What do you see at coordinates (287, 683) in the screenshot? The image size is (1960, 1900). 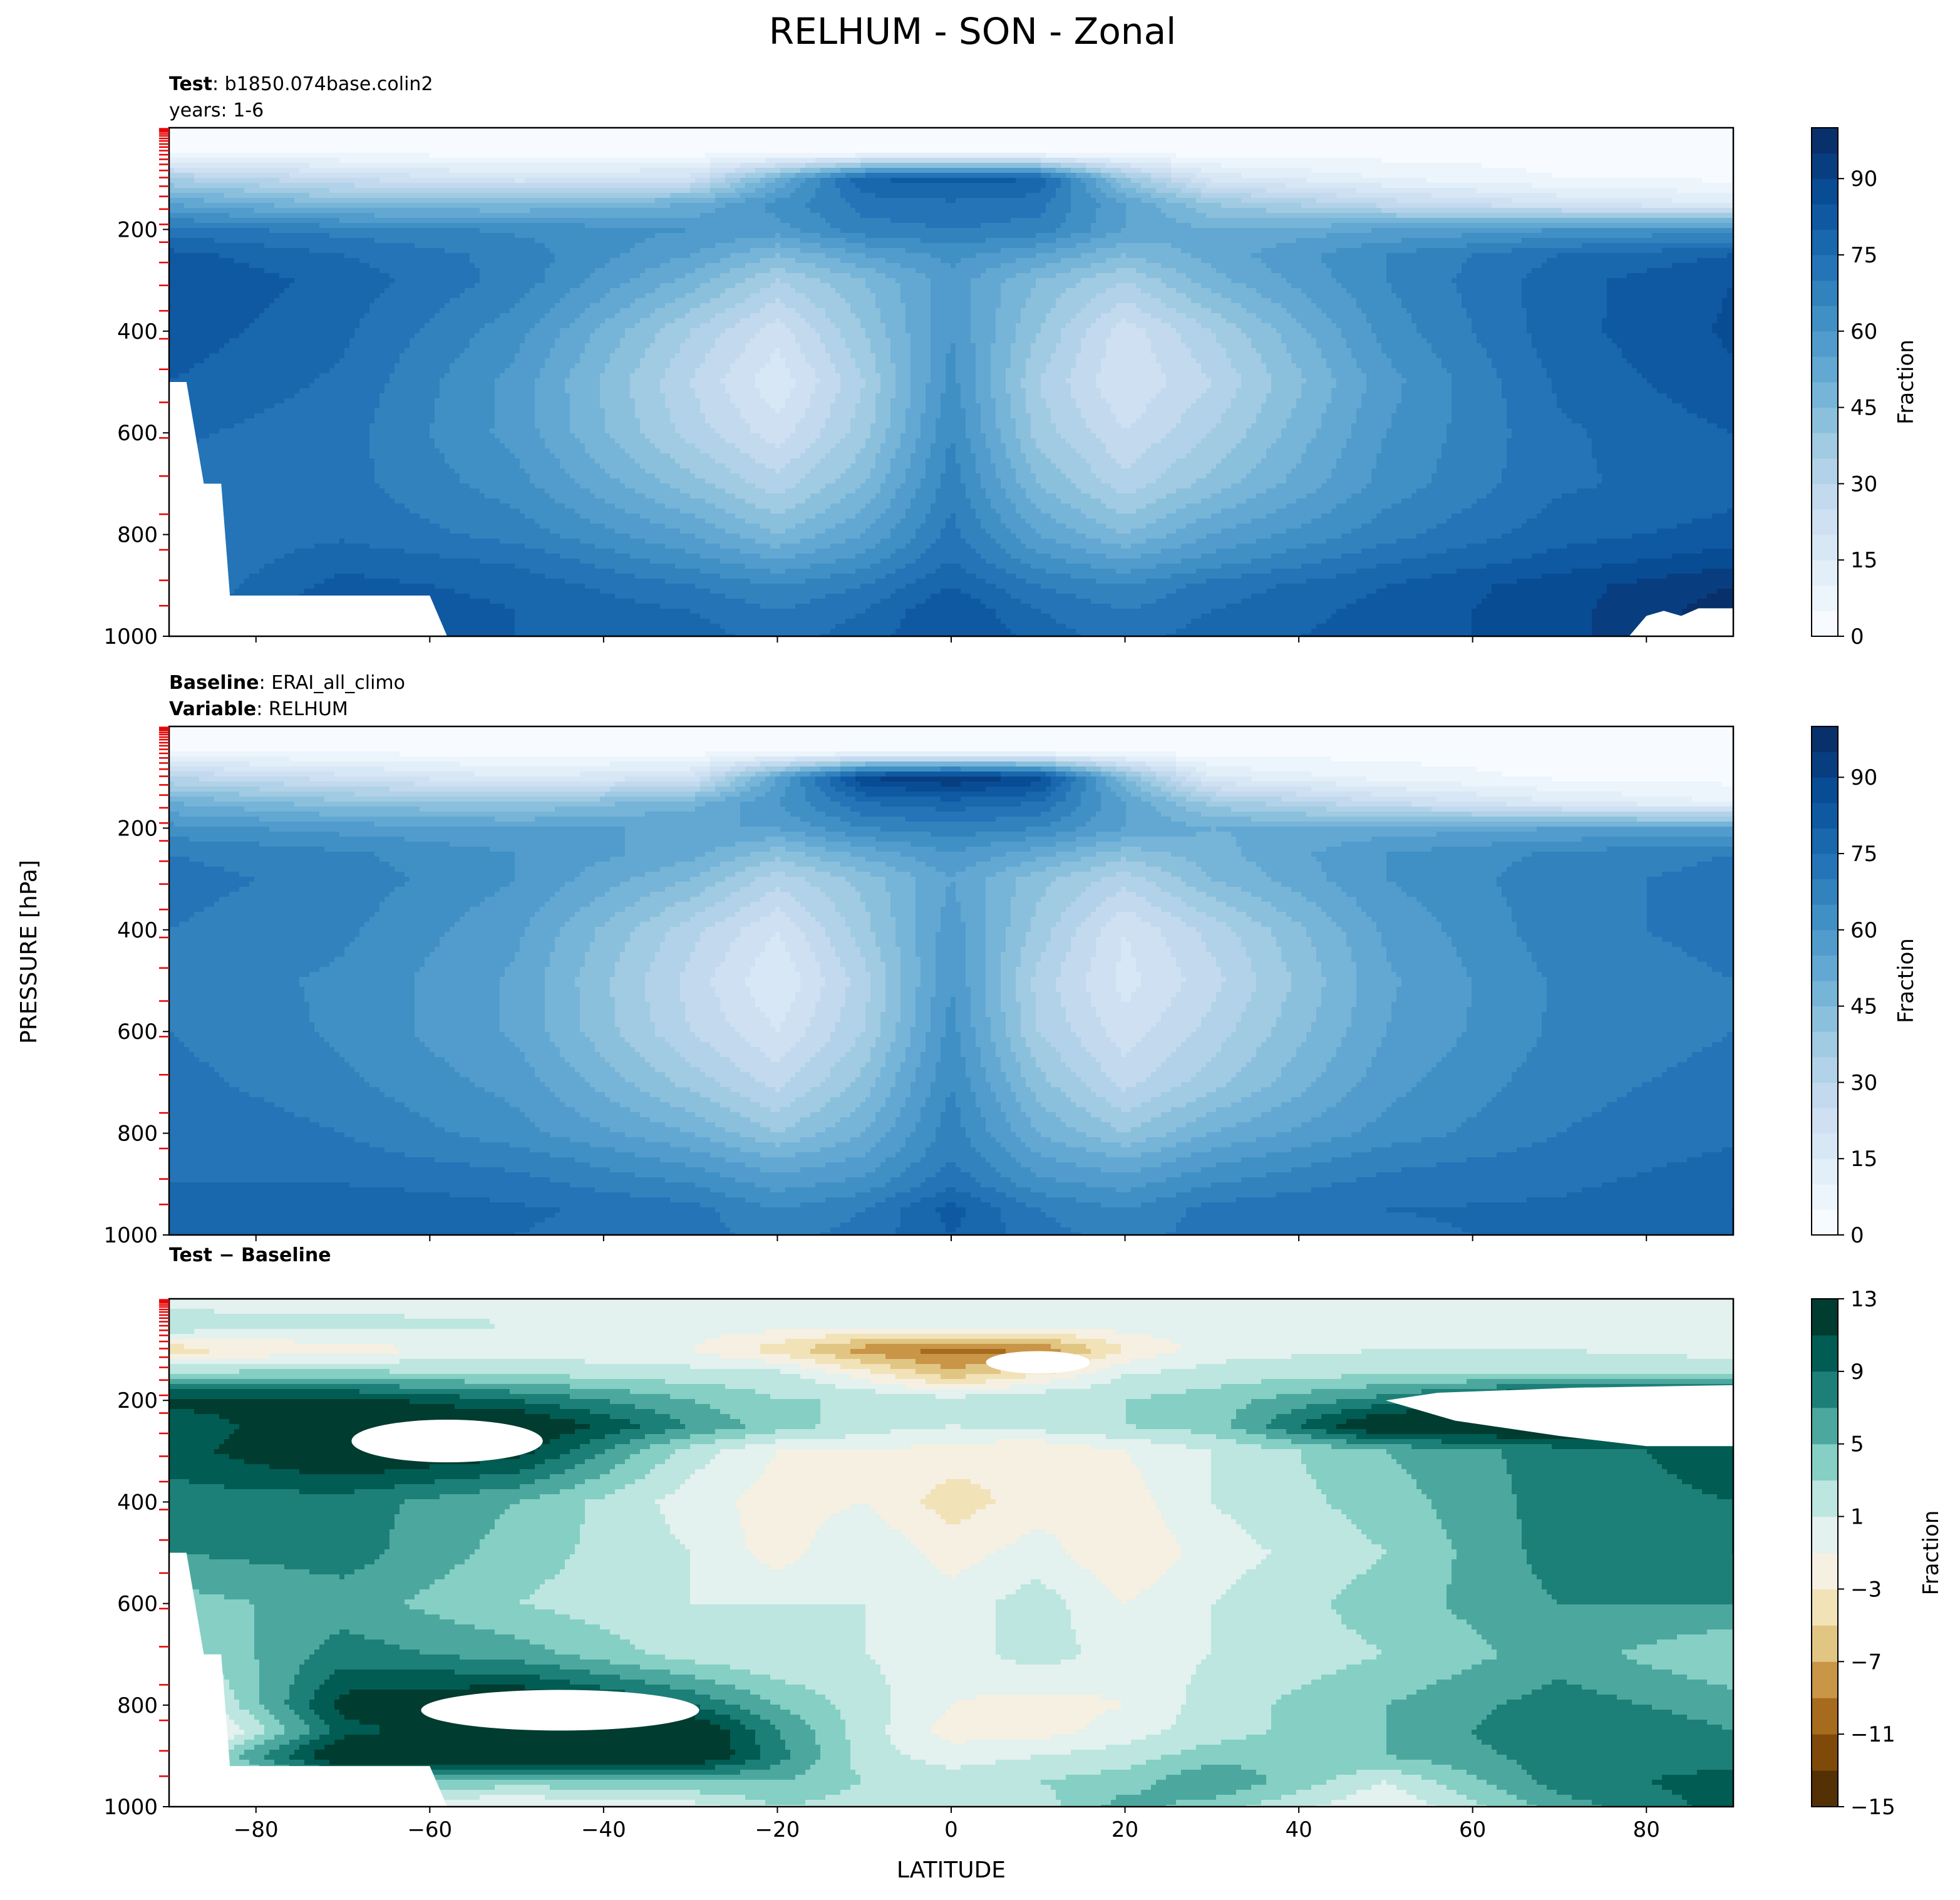 I see `panel-header-line: Baseline: ERAI_all_climo` at bounding box center [287, 683].